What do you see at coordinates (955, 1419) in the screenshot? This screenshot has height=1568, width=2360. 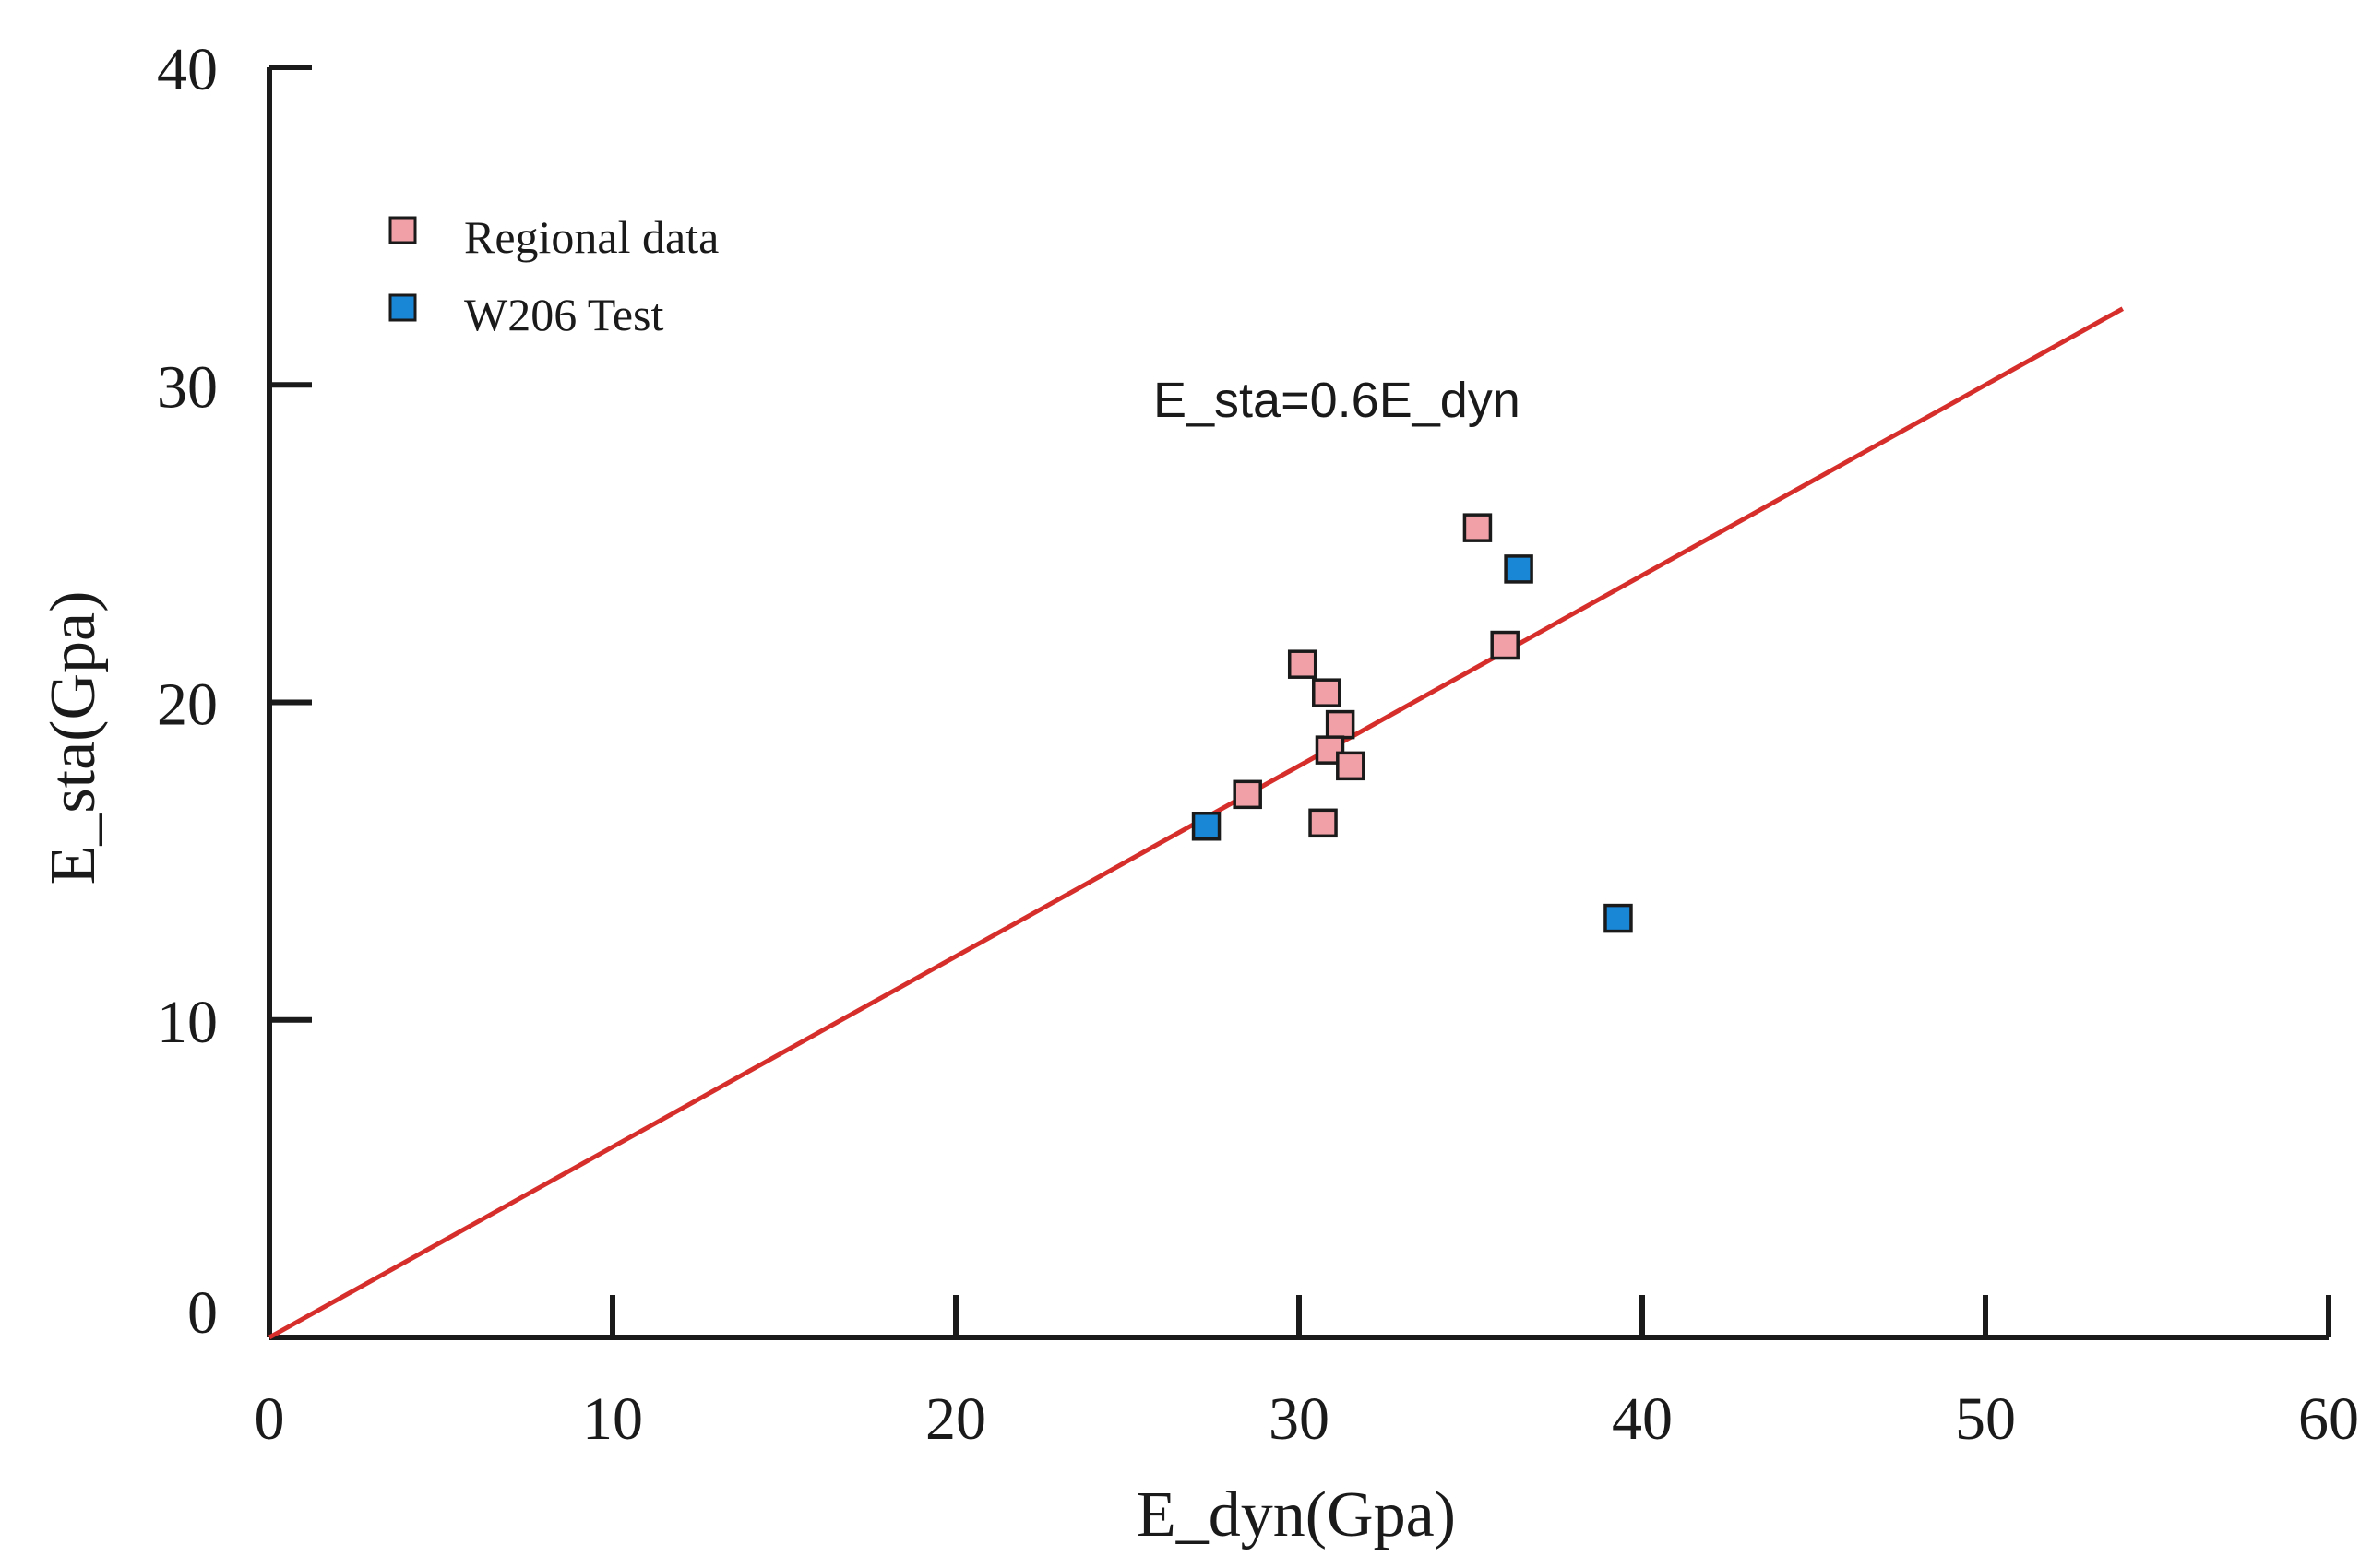 I see `x-tick-label: 20` at bounding box center [955, 1419].